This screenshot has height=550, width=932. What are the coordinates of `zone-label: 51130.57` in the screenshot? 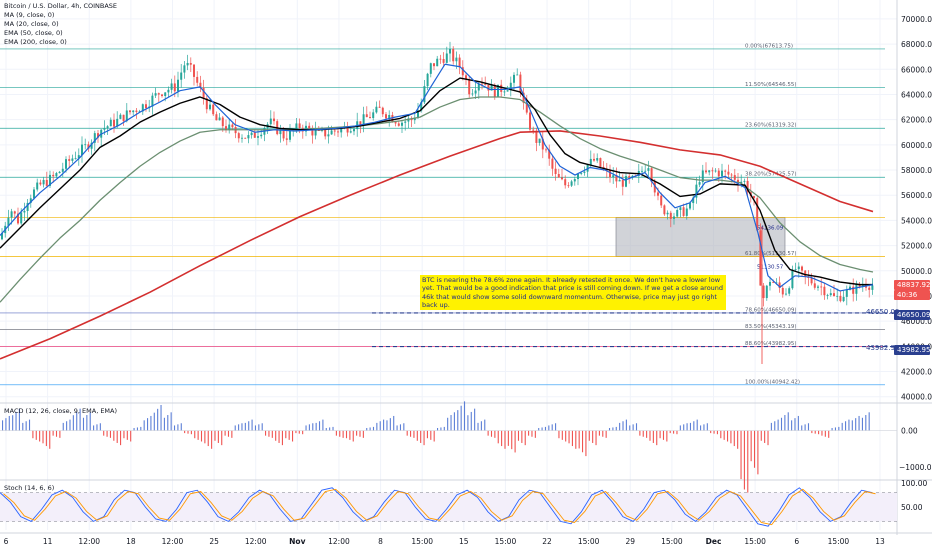 It's located at (770, 268).